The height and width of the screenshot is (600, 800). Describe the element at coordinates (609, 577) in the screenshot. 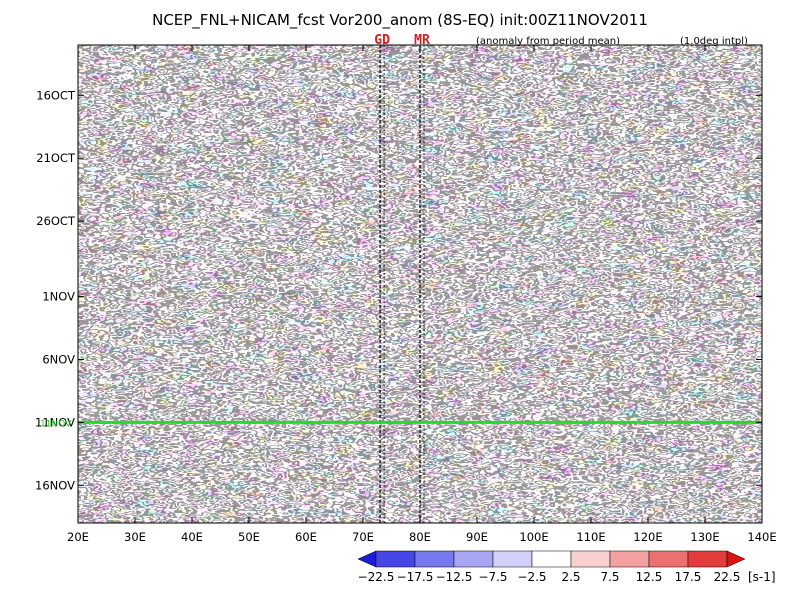

I see `colorbar-label: 7.5` at that location.